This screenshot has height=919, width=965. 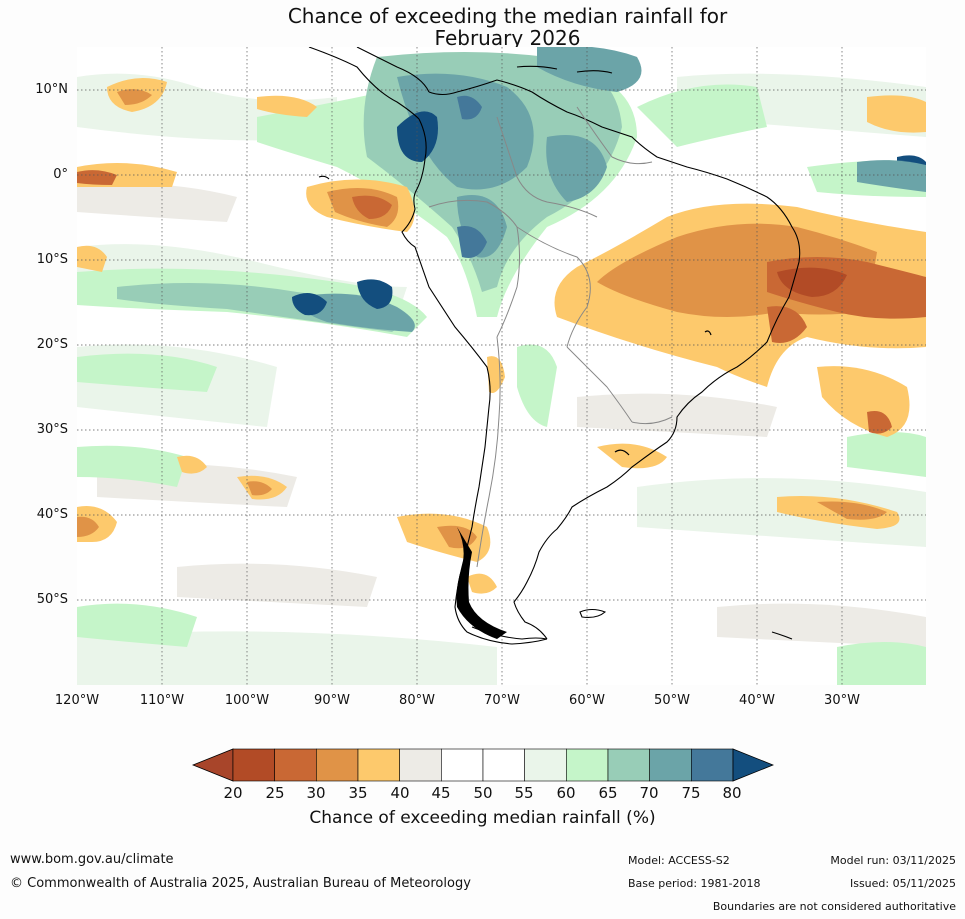 What do you see at coordinates (587, 700) in the screenshot?
I see `lon-label: 60°W` at bounding box center [587, 700].